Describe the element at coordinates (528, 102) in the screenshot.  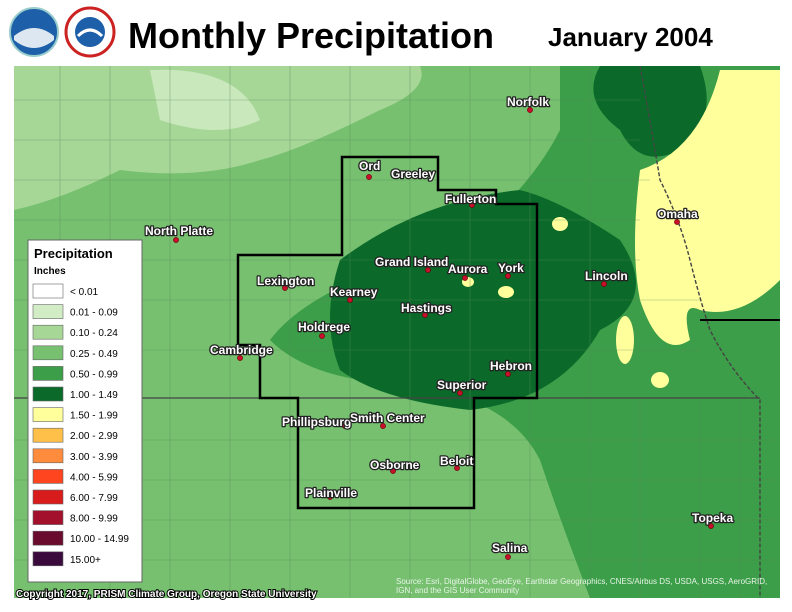
I see `city-label: Norfolk` at that location.